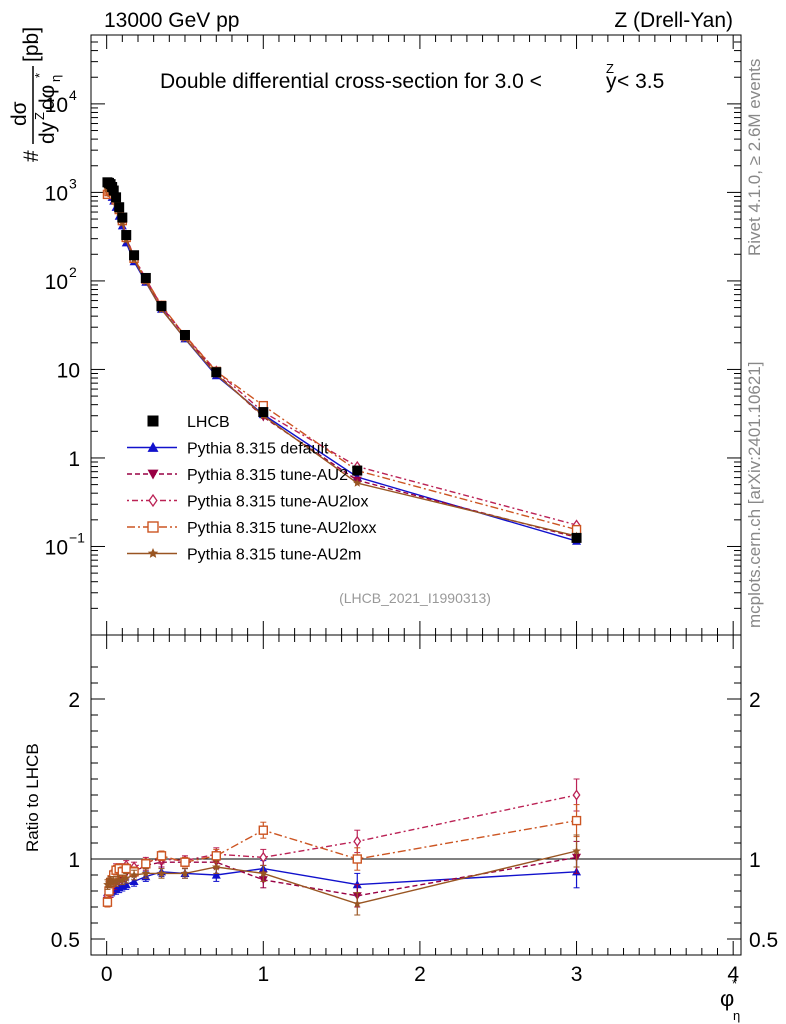 This screenshot has width=786, height=1024. What do you see at coordinates (31, 44) in the screenshot?
I see `y-label-unit: [pb]` at bounding box center [31, 44].